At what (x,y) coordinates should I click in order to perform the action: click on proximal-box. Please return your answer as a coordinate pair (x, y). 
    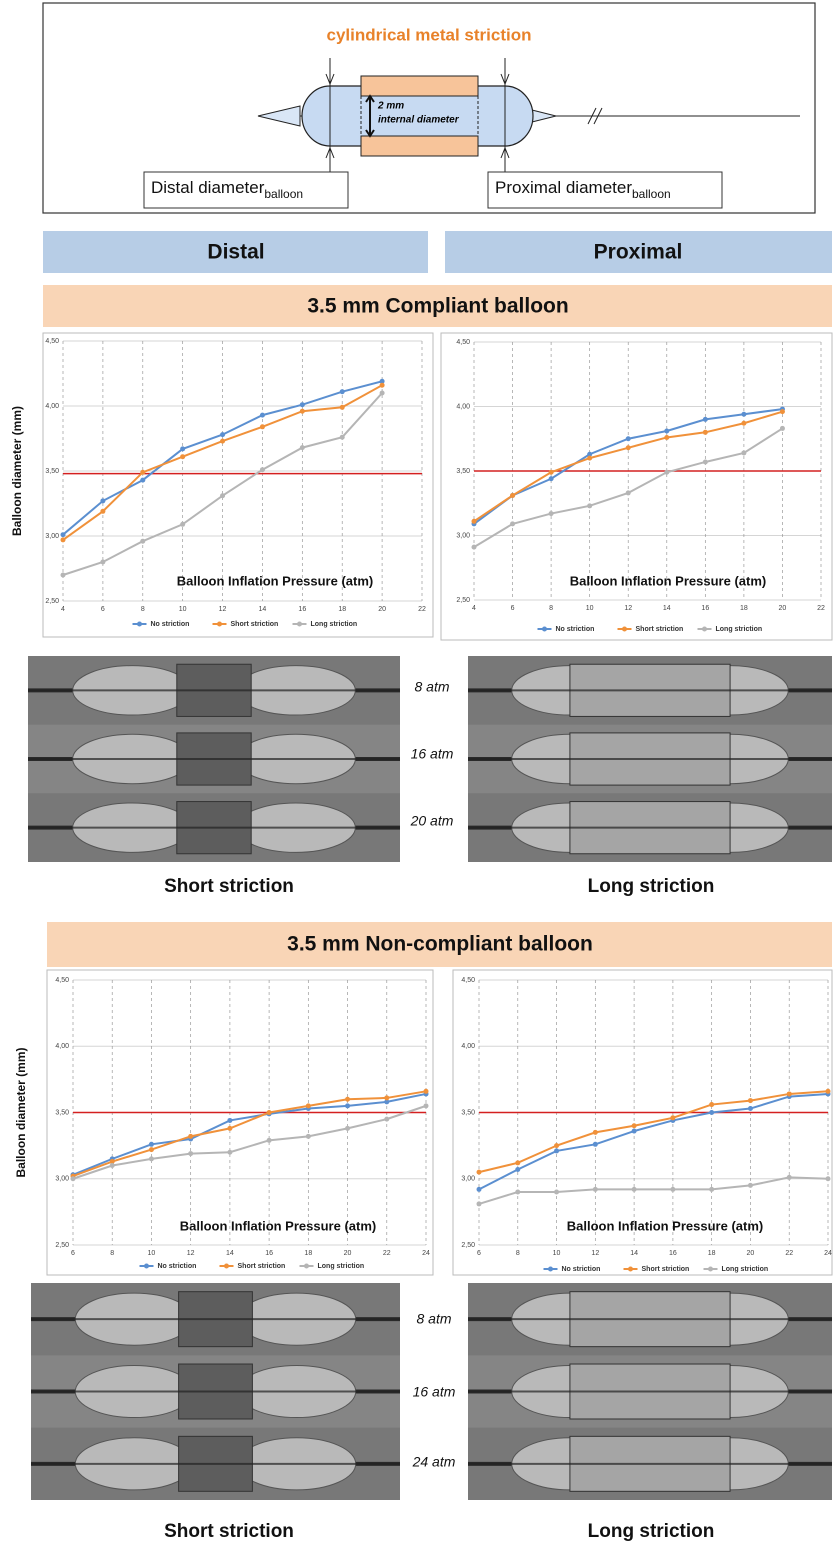
    Looking at the image, I should click on (605, 190).